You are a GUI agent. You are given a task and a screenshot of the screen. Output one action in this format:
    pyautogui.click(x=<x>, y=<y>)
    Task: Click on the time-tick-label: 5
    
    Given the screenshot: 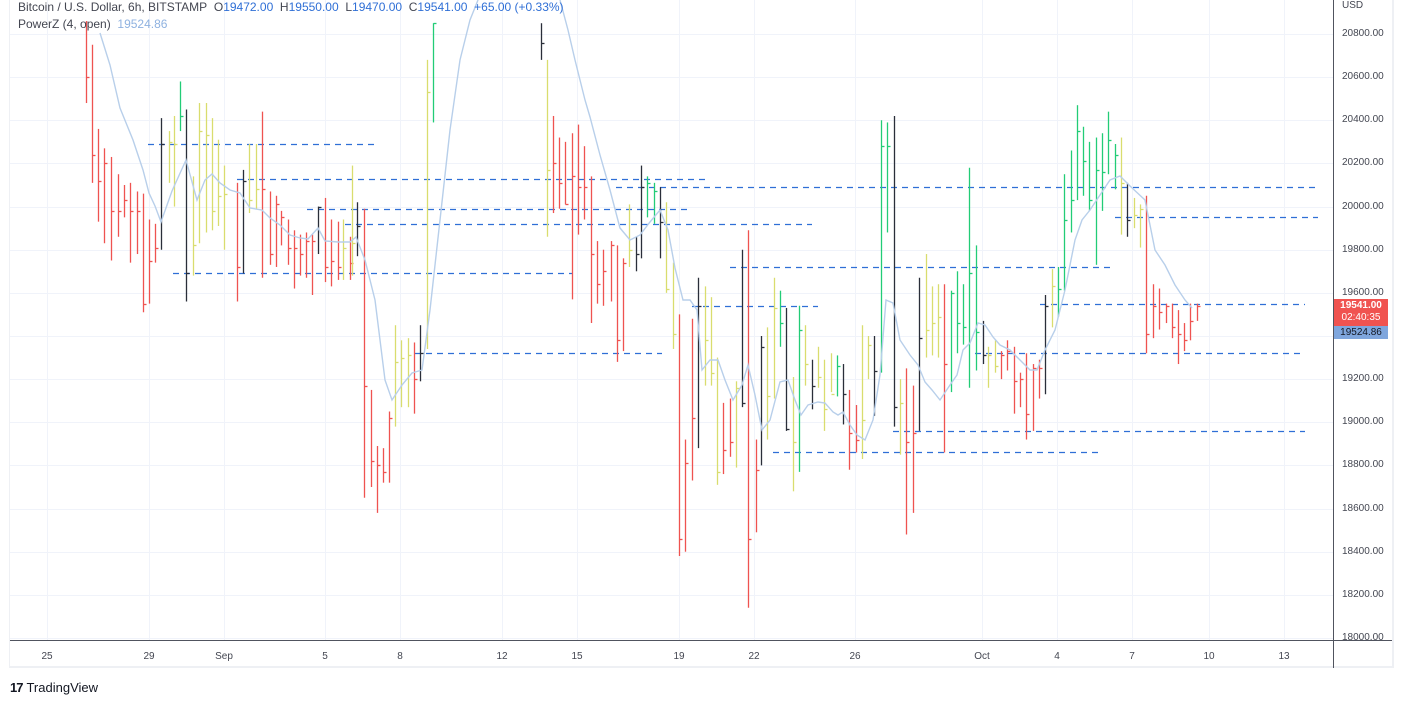 What is the action you would take?
    pyautogui.click(x=325, y=656)
    